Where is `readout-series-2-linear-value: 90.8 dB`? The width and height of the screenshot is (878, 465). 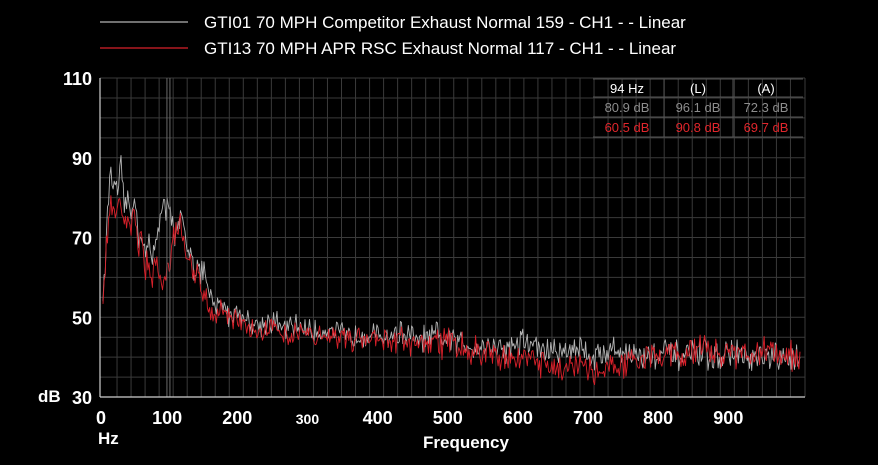
readout-series-2-linear-value: 90.8 dB is located at coordinates (698, 127).